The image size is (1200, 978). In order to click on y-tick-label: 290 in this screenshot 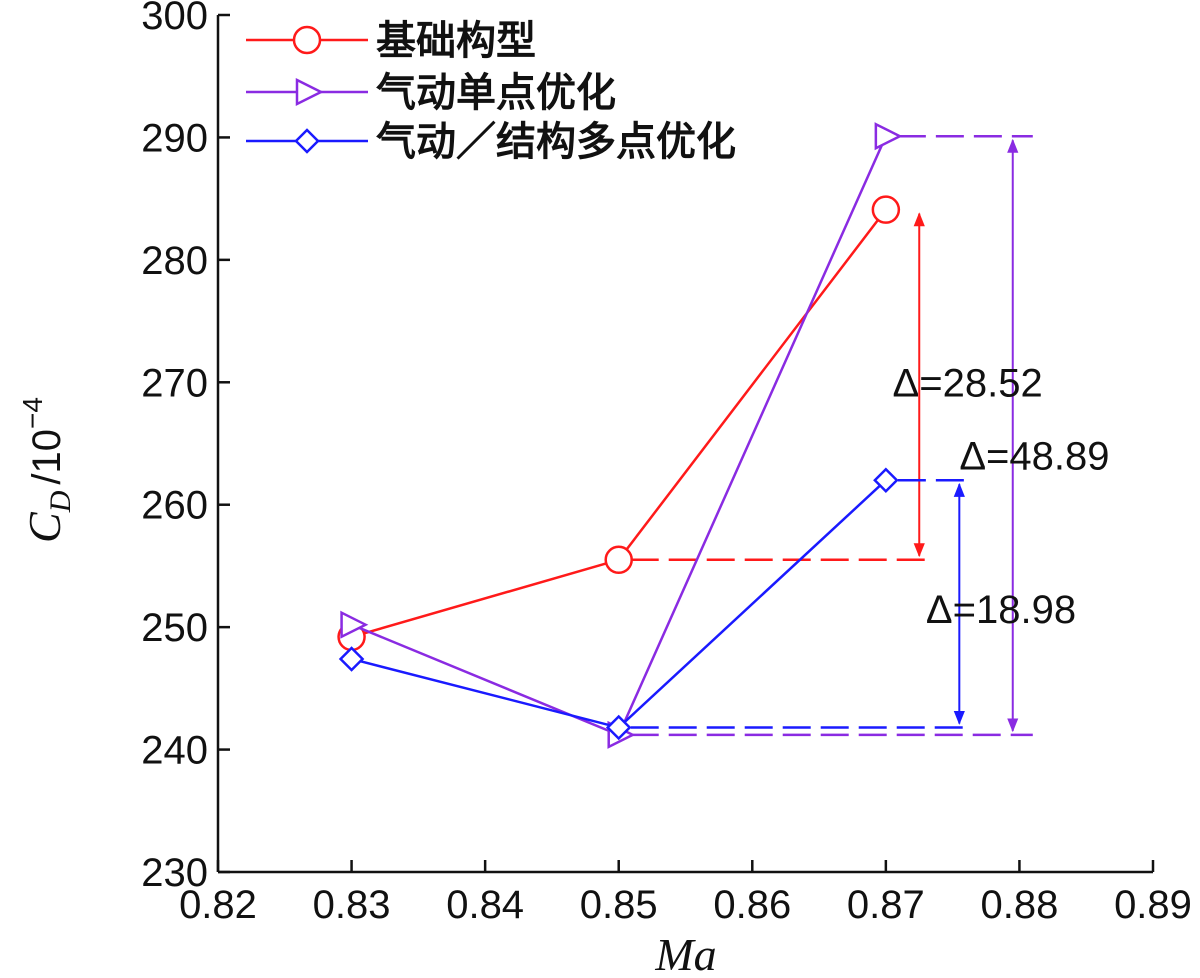, I will do `click(174, 138)`.